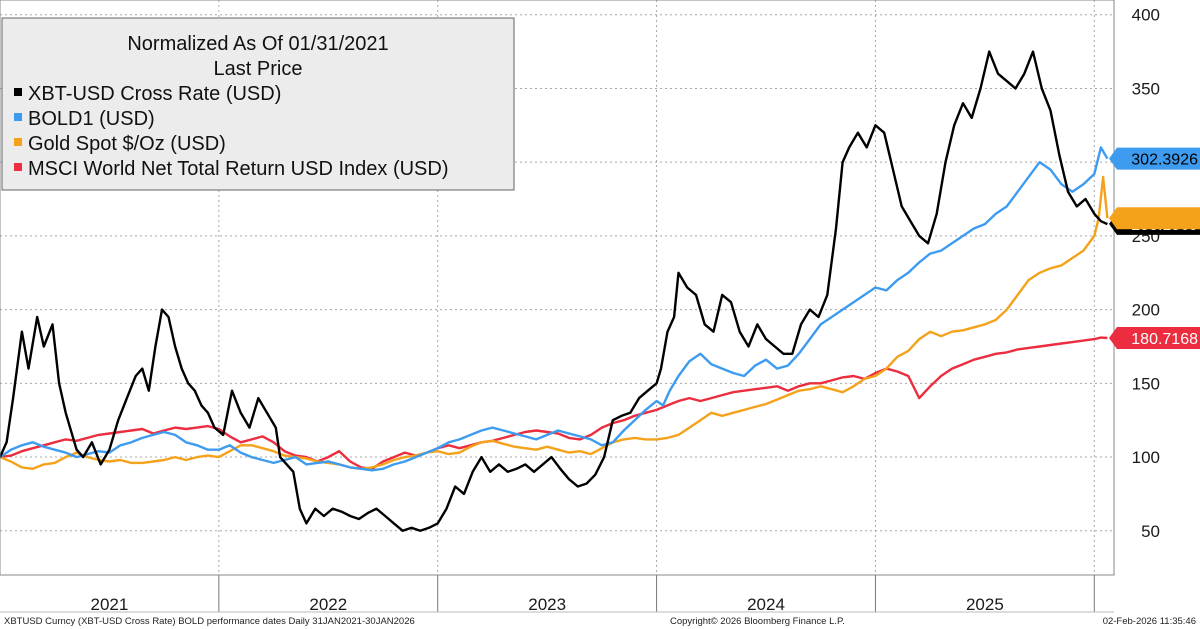  Describe the element at coordinates (557, 594) in the screenshot. I see `x-axis: 2021 2022 2023 2024 2025` at that location.